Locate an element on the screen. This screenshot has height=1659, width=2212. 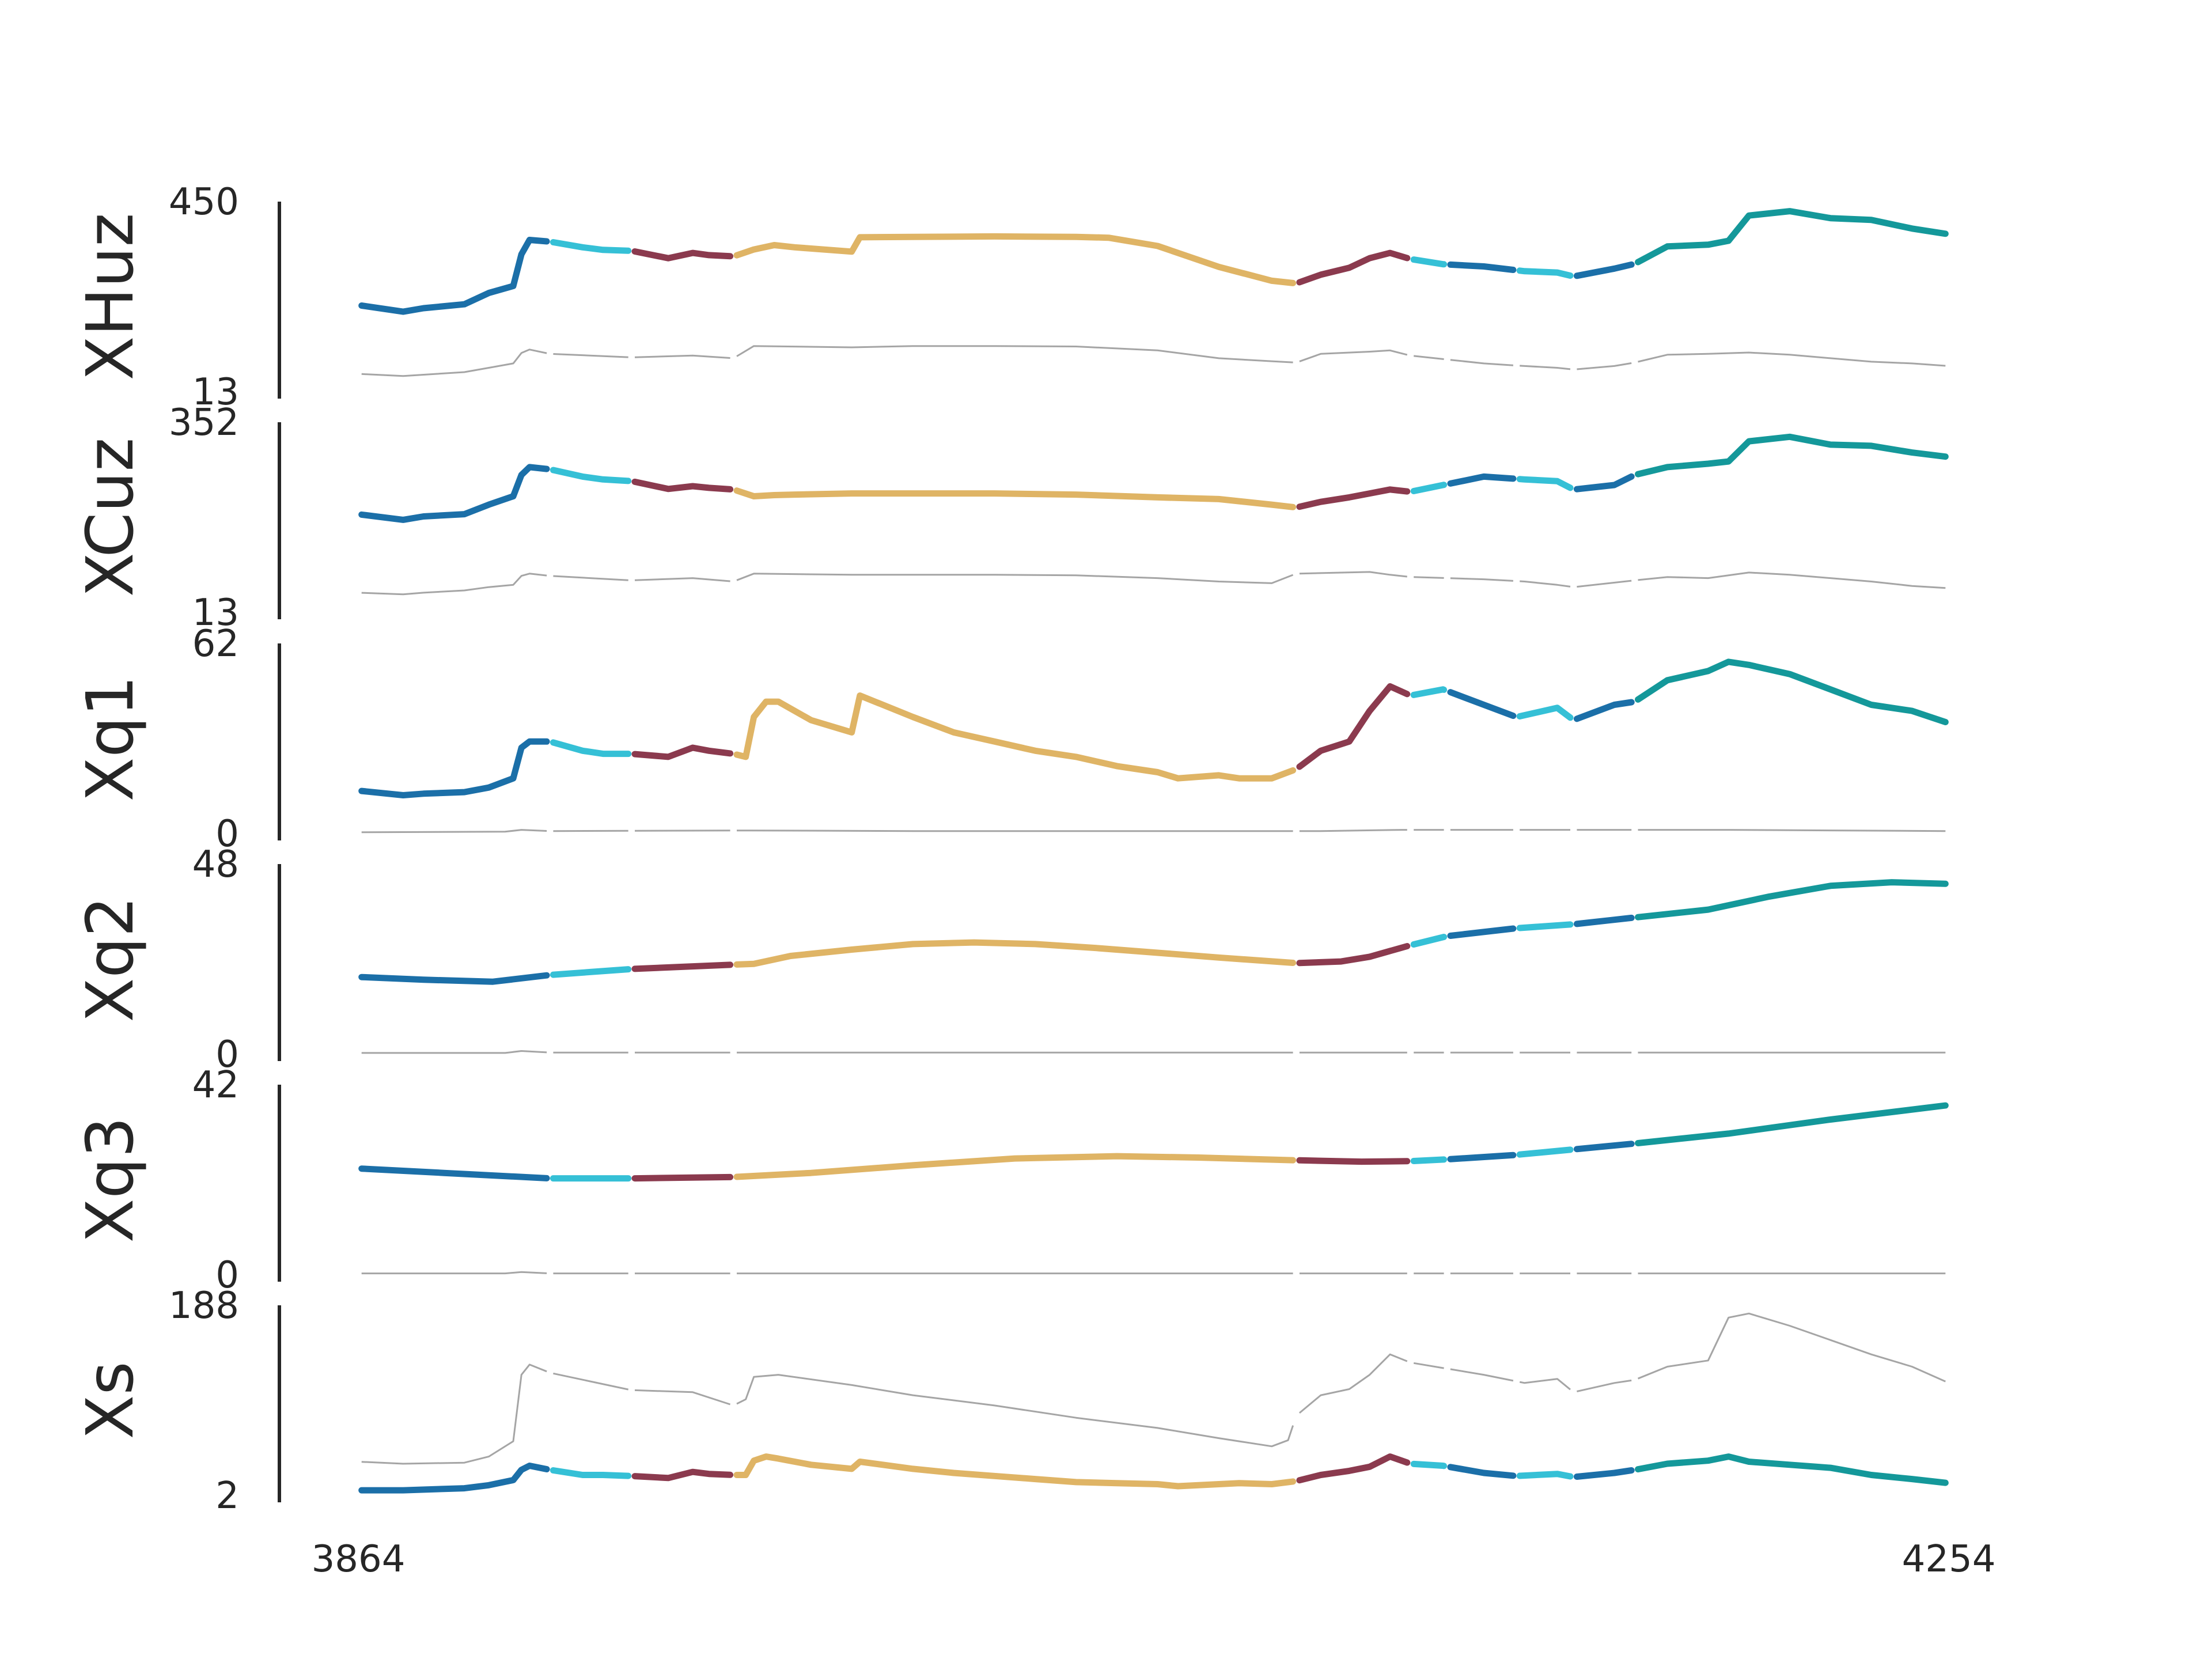
panel-title: Xq1 is located at coordinates (110, 738).